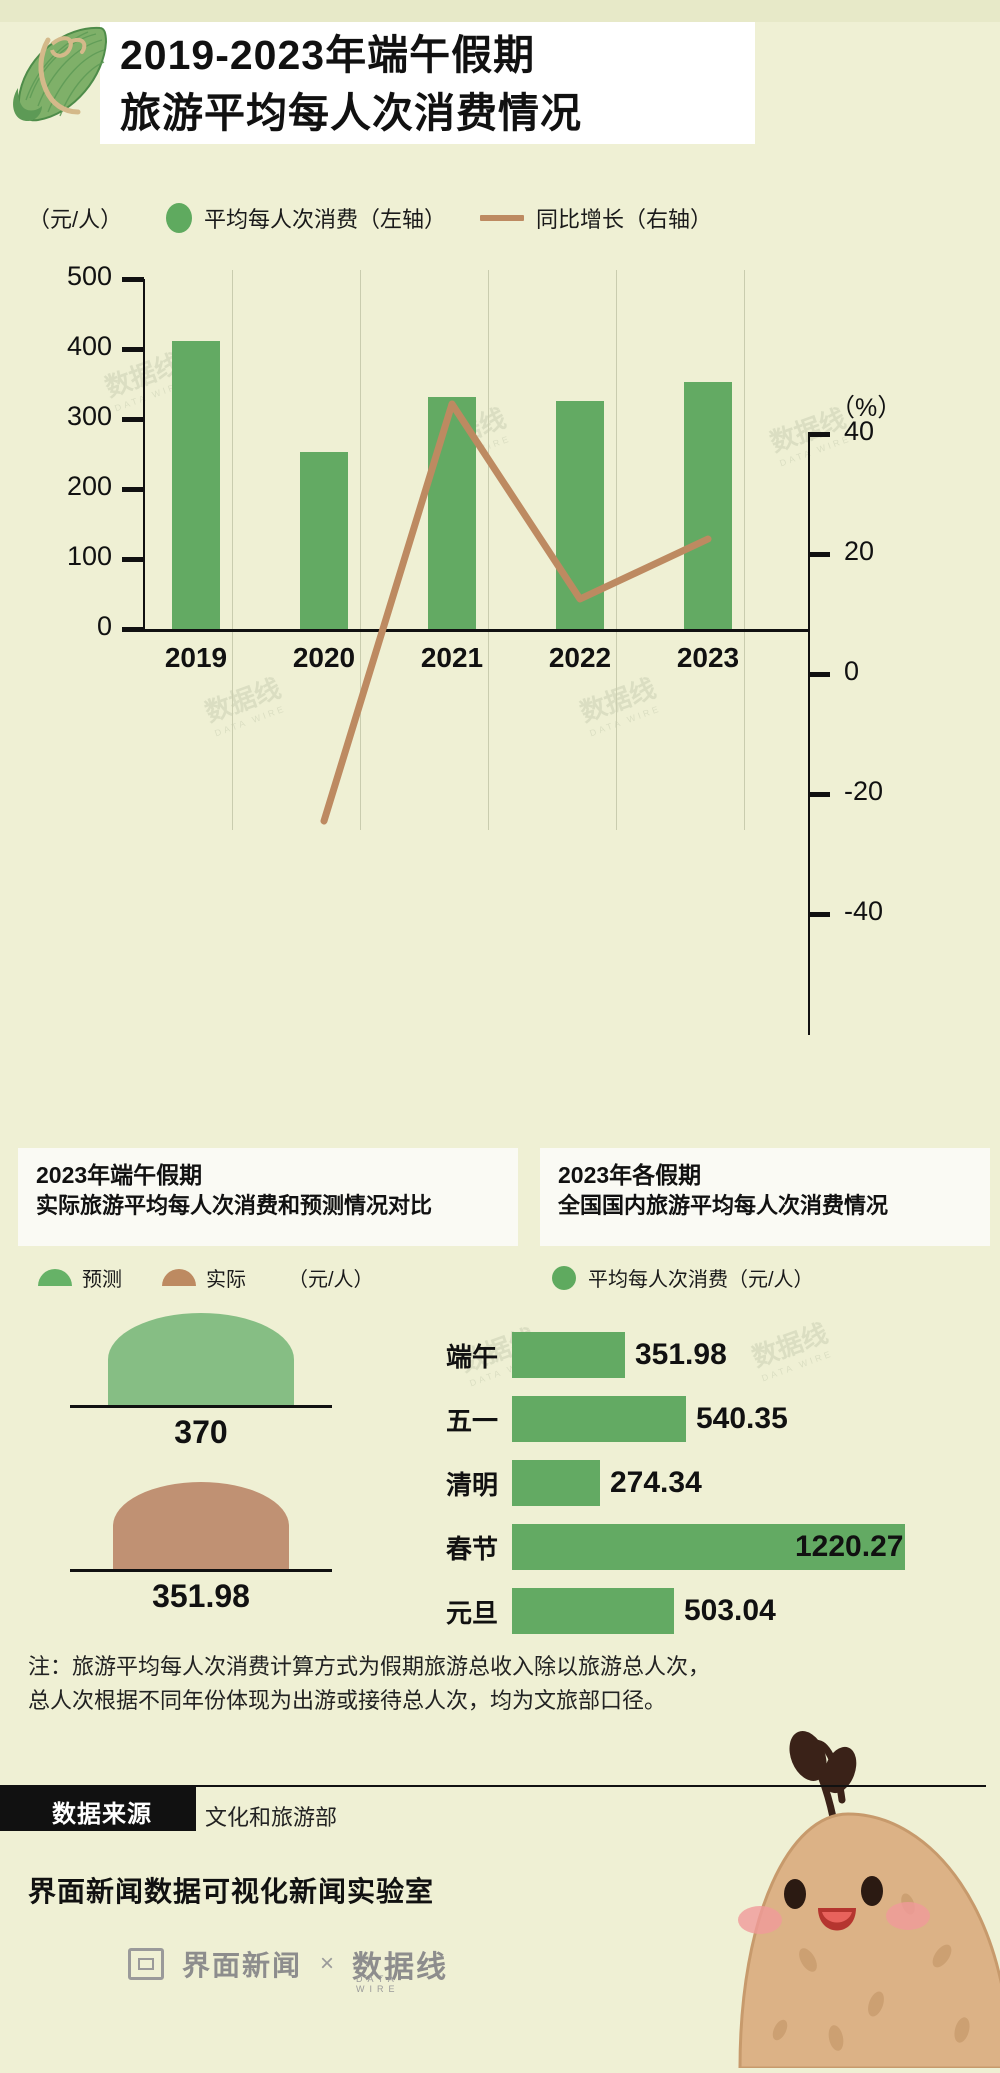  What do you see at coordinates (378, 1984) in the screenshot?
I see `brand-datawire-sub: DATA WIRE` at bounding box center [378, 1984].